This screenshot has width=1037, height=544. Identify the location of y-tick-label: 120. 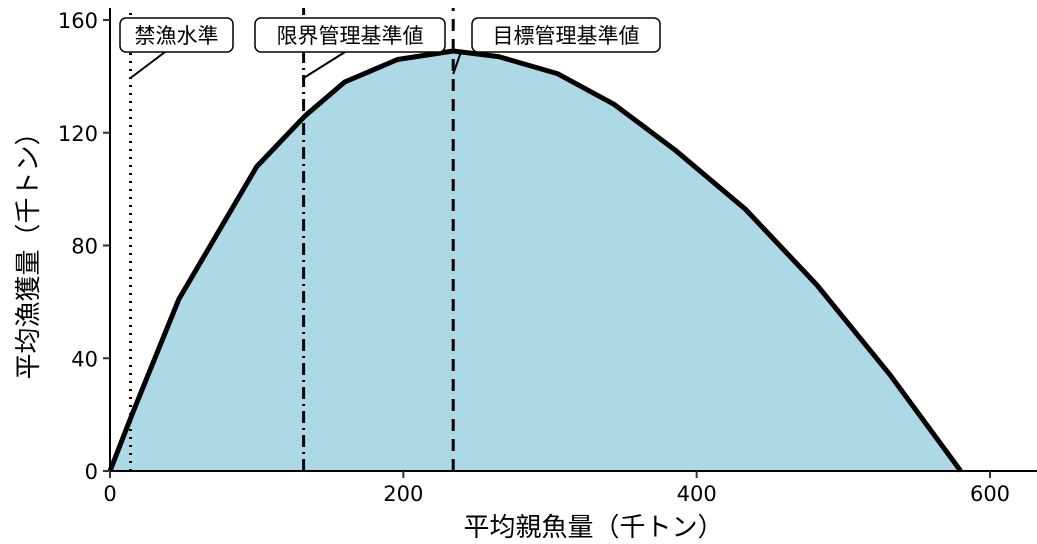
(78, 134).